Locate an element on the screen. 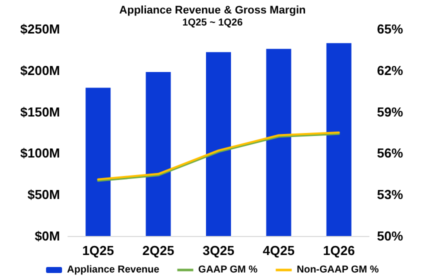 The image size is (425, 277). y-tick-label: $250M is located at coordinates (40, 29).